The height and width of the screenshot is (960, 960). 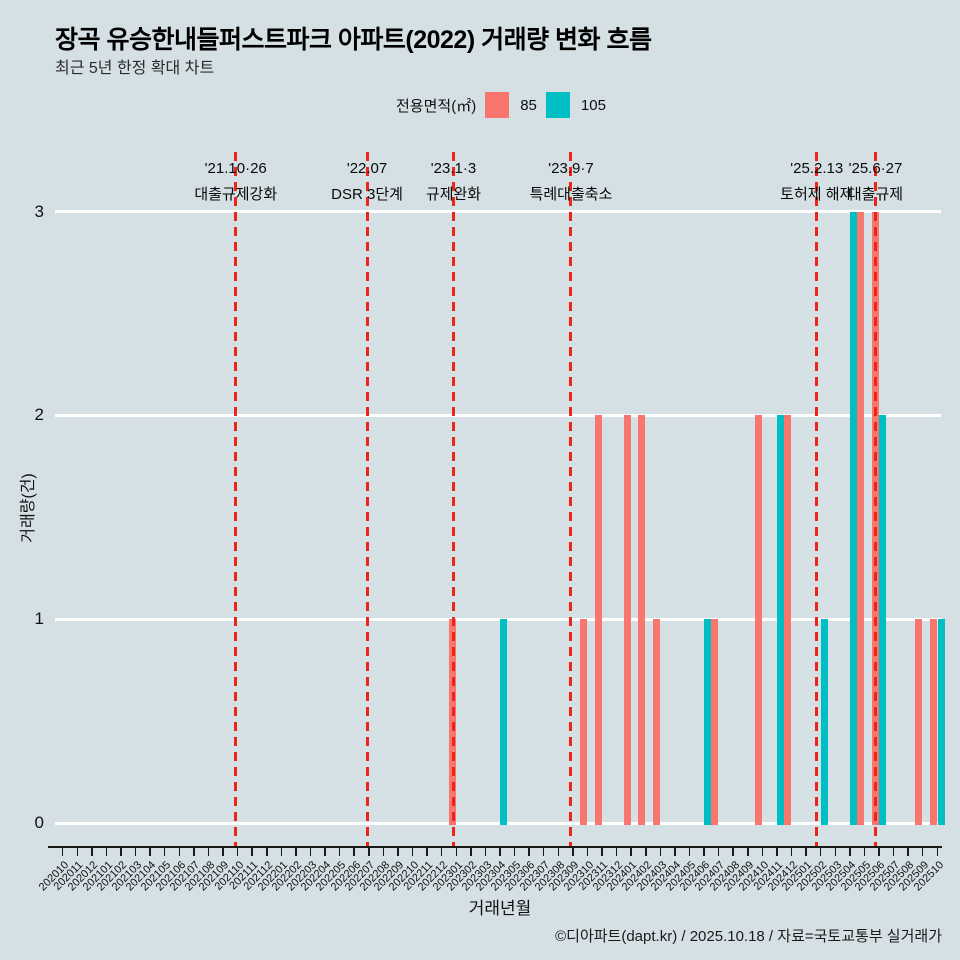 I want to click on event-date-0: '21.10·26, so click(x=235, y=168).